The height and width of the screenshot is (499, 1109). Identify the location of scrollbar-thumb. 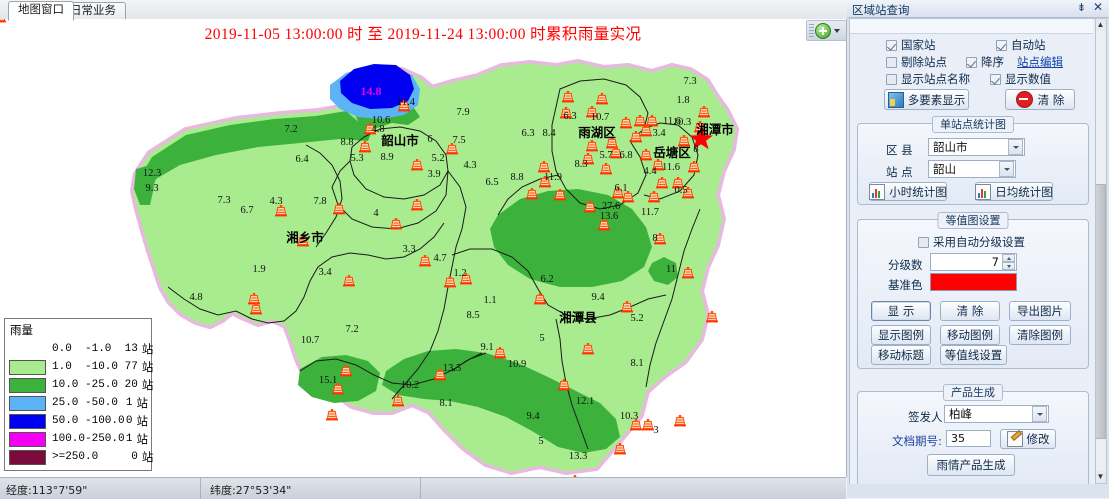
(1100, 311).